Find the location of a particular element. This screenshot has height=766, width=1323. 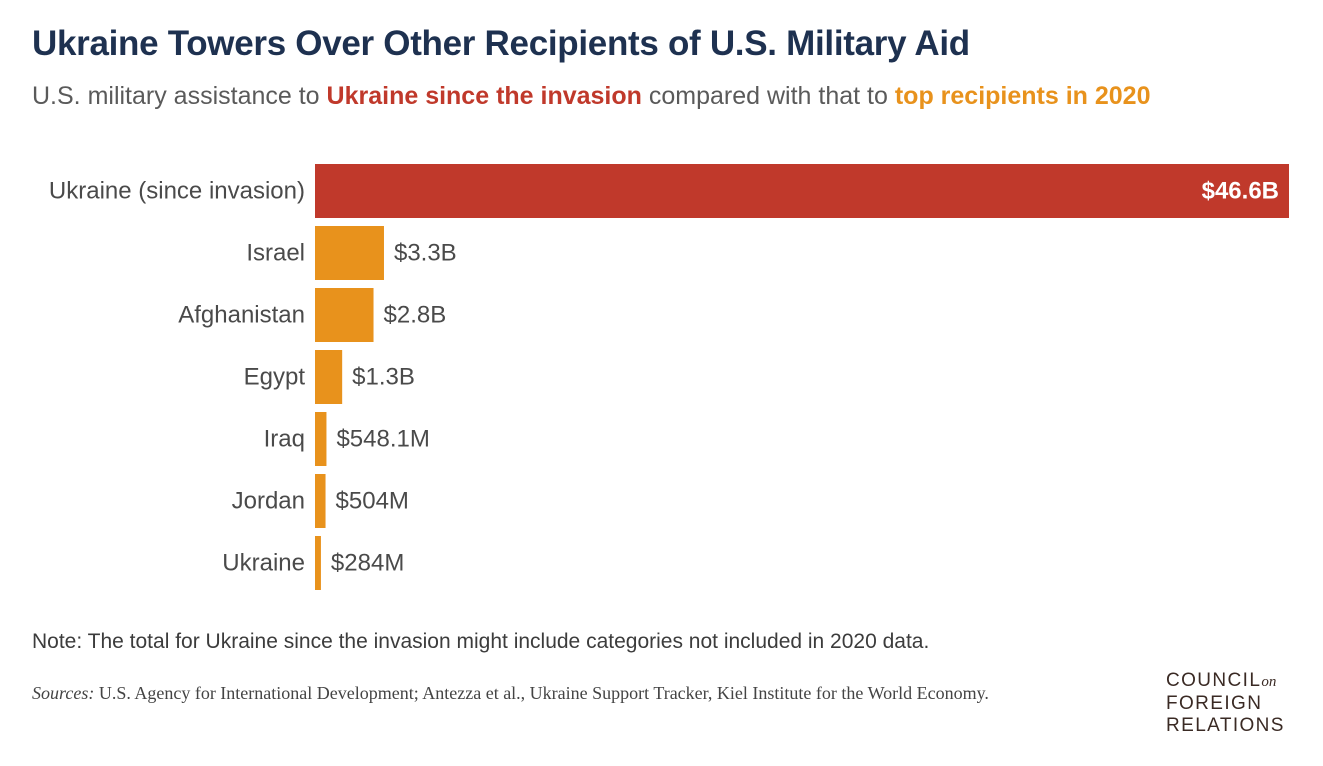

subtitle-highlight-ukraine: Ukraine since the invasion is located at coordinates (484, 96).